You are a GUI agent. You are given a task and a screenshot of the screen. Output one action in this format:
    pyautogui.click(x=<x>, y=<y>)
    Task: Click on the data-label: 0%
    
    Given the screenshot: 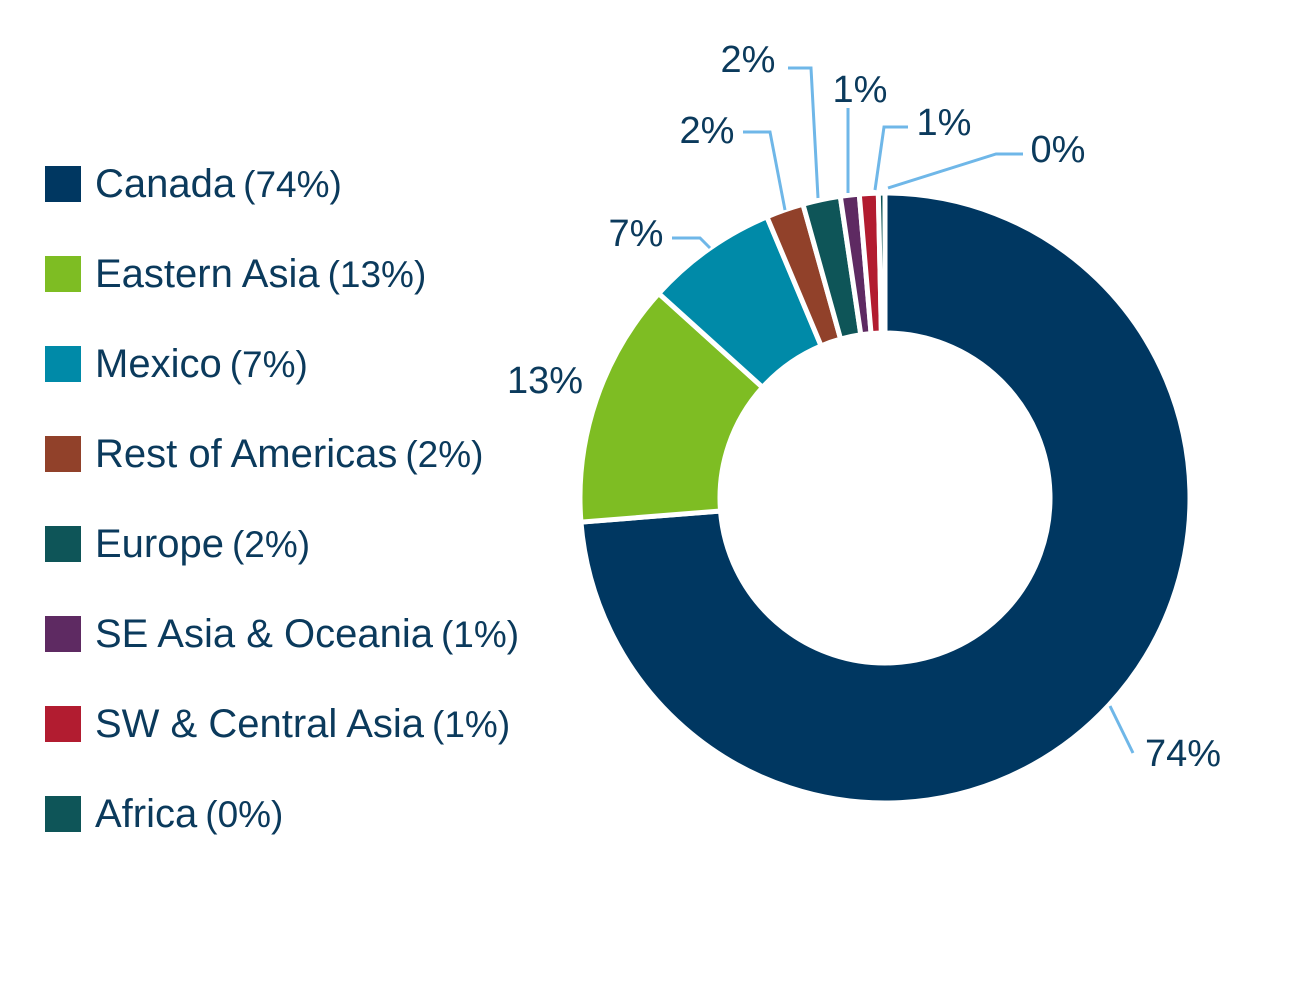 What is the action you would take?
    pyautogui.click(x=1058, y=150)
    